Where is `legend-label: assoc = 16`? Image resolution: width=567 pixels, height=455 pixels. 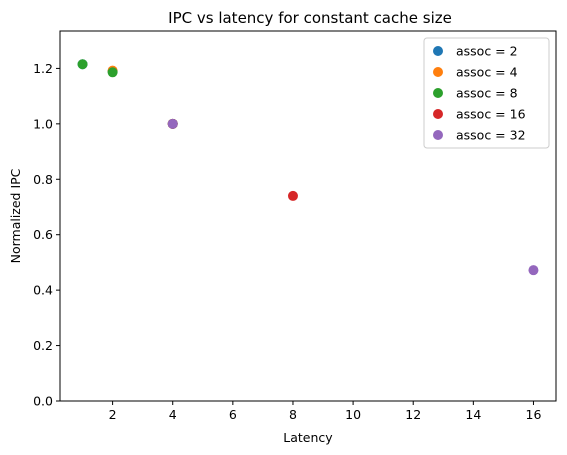
legend-label: assoc = 16 is located at coordinates (491, 114).